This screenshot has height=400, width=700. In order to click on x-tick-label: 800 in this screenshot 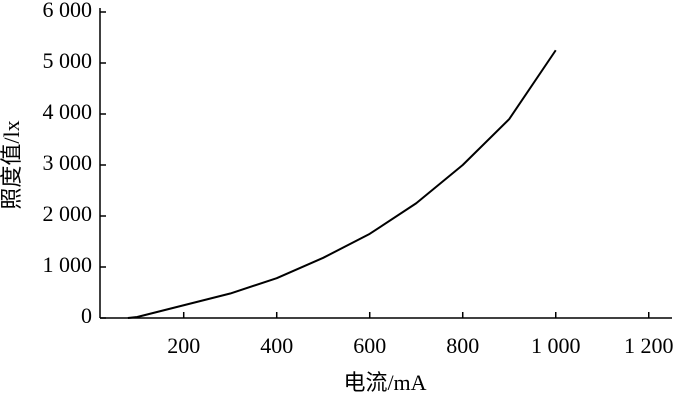, I will do `click(462, 345)`.